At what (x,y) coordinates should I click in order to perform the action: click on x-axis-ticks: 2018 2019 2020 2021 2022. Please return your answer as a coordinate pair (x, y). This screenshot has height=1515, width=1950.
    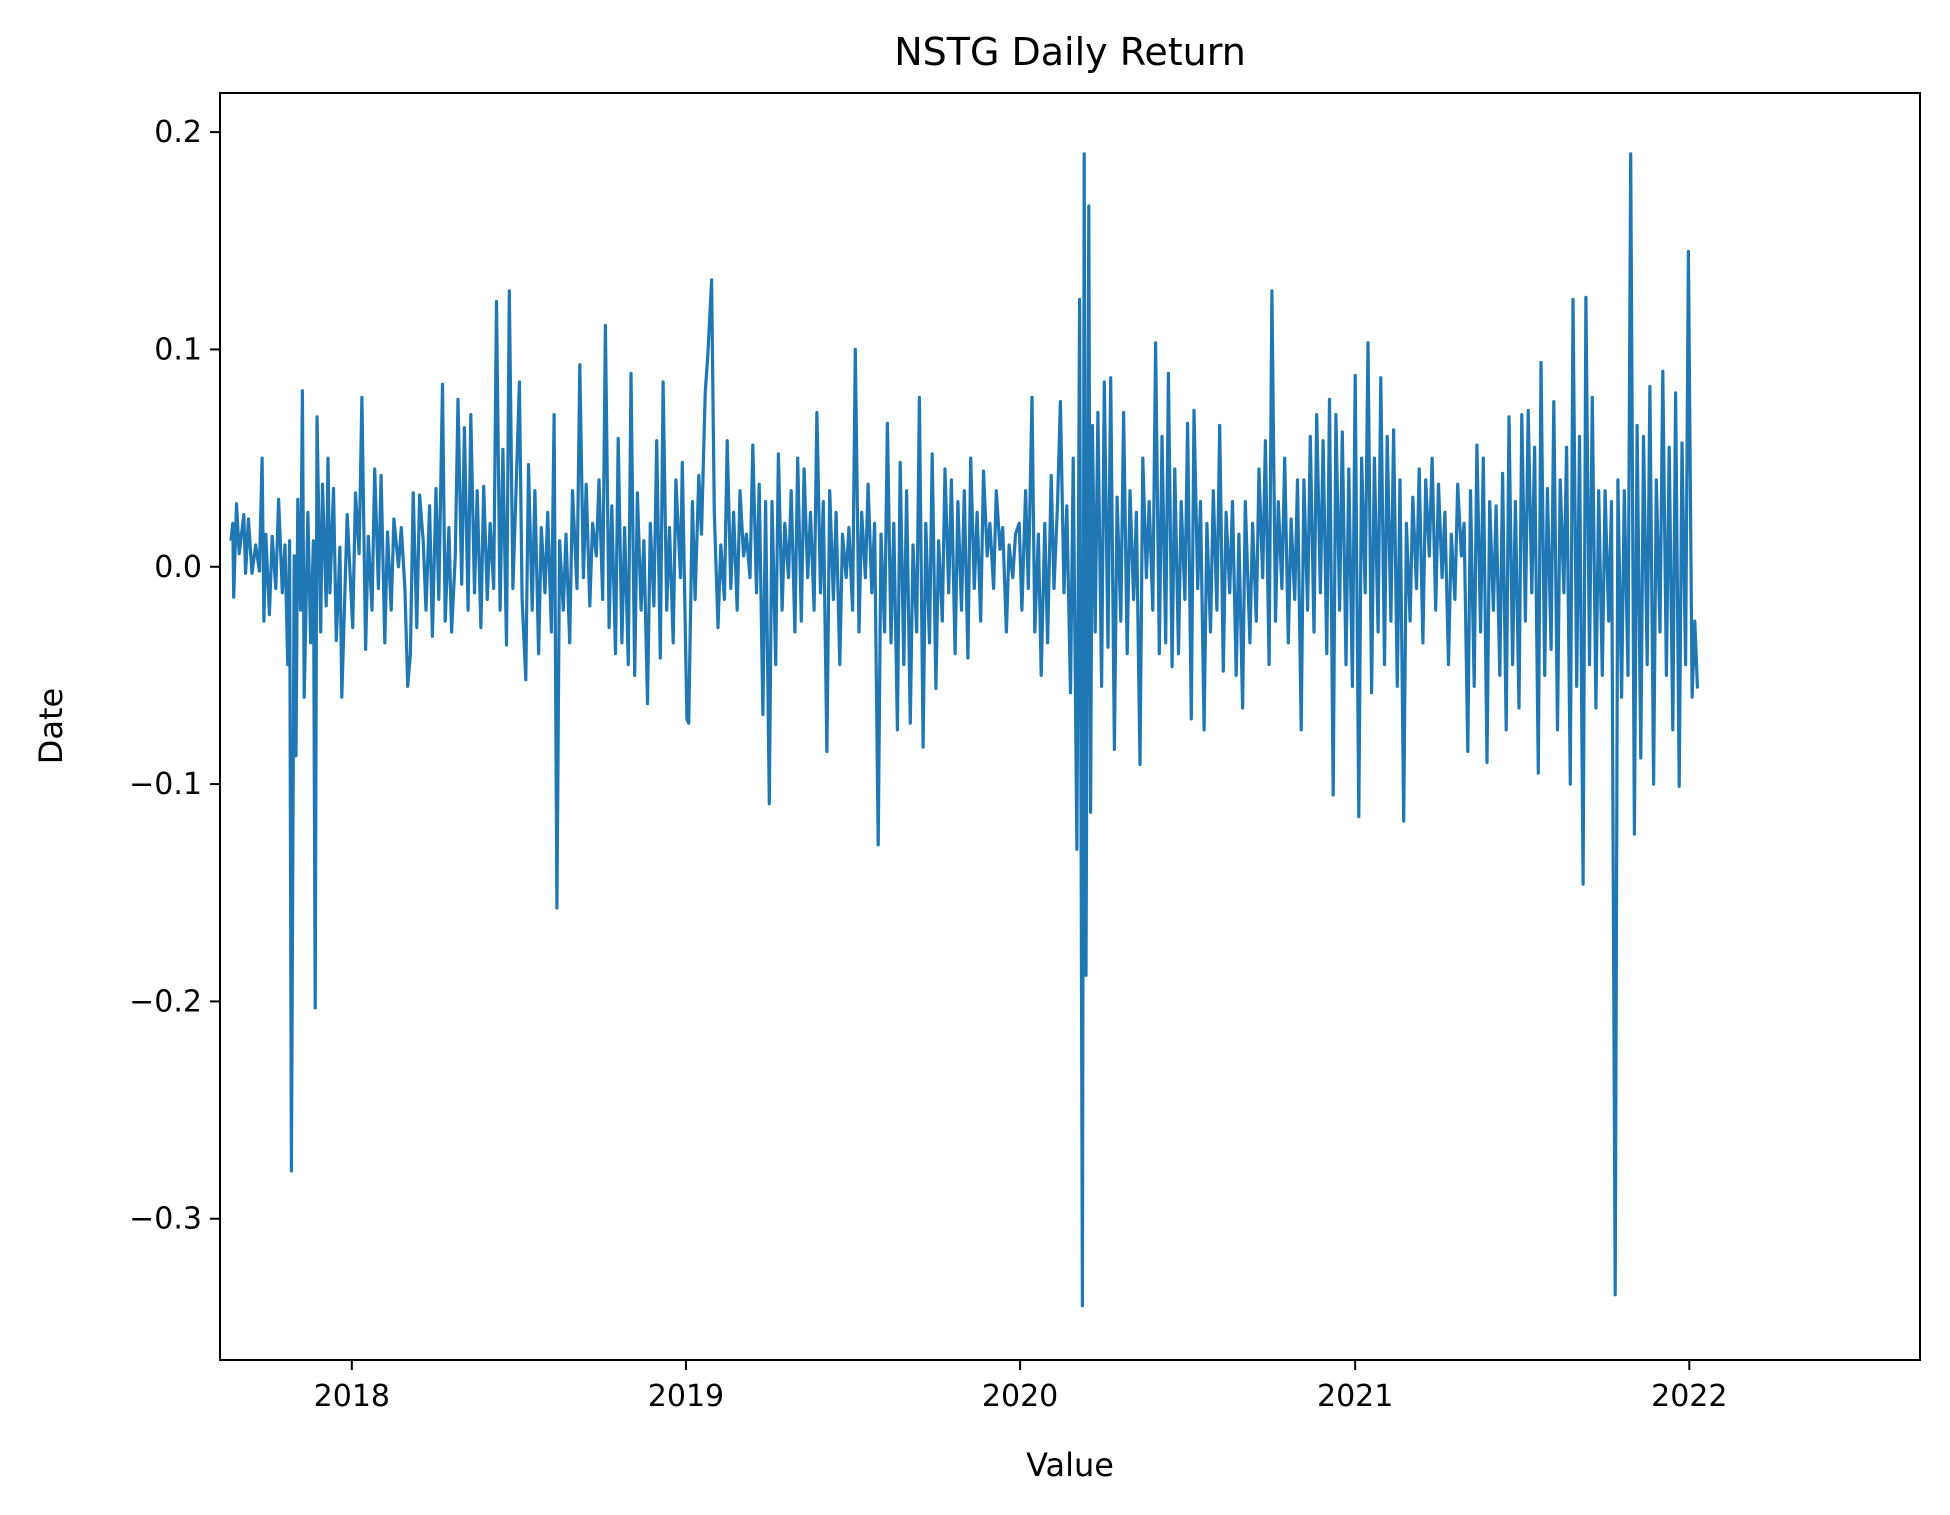
    Looking at the image, I should click on (1020, 1387).